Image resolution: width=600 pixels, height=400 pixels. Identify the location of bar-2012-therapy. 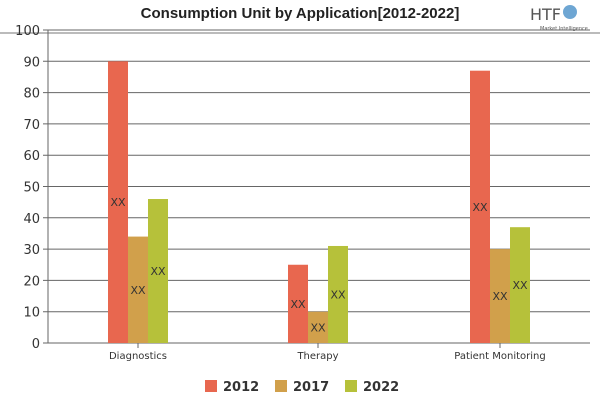
(298, 303).